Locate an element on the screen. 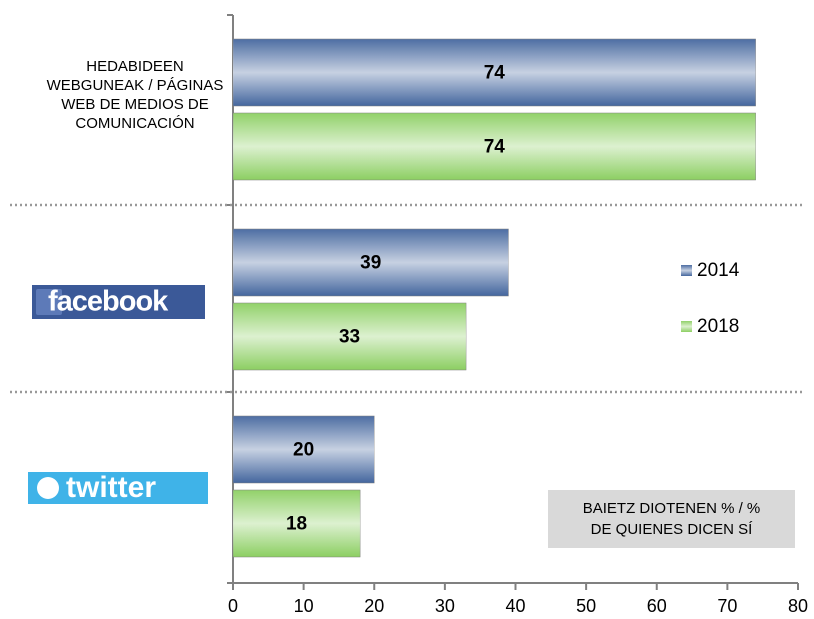 The image size is (814, 619). category-label: facebook is located at coordinates (108, 302).